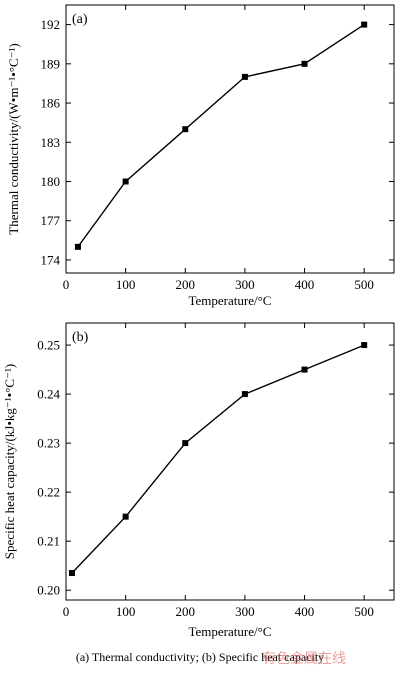  What do you see at coordinates (13, 138) in the screenshot?
I see `y-axis-title: Thermal conductivity/(W•m⁻¹•°C⁻¹)` at bounding box center [13, 138].